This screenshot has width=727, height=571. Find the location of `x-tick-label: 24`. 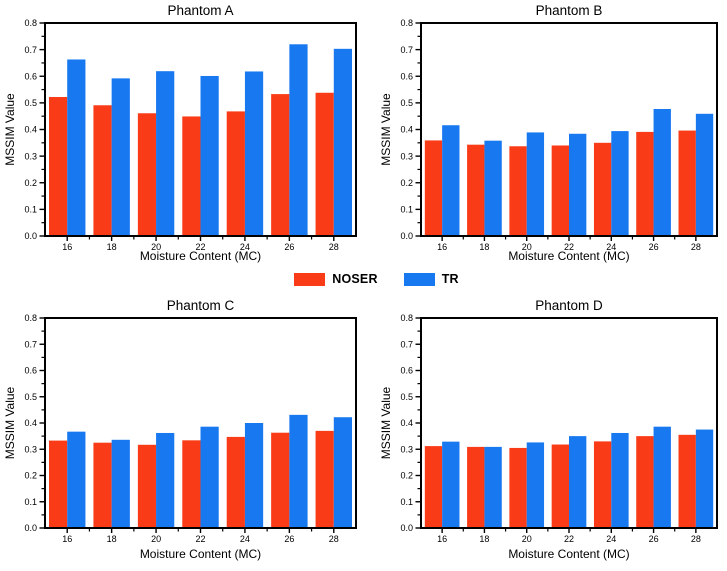

x-tick-label: 24 is located at coordinates (245, 247).